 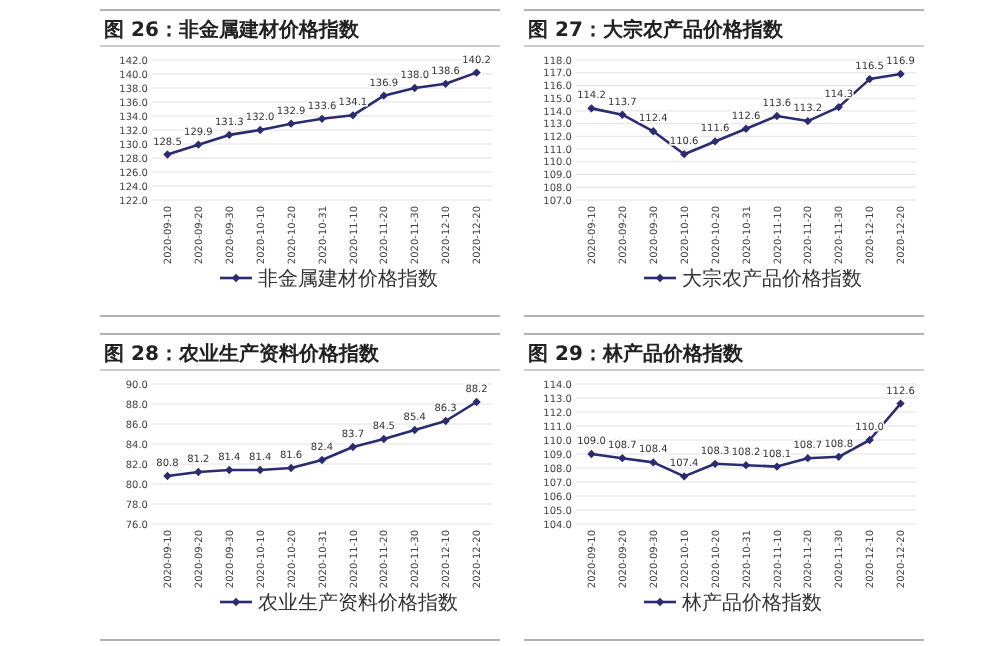 What do you see at coordinates (636, 354) in the screenshot?
I see `chart-title: 图 29：林产品价格指数` at bounding box center [636, 354].